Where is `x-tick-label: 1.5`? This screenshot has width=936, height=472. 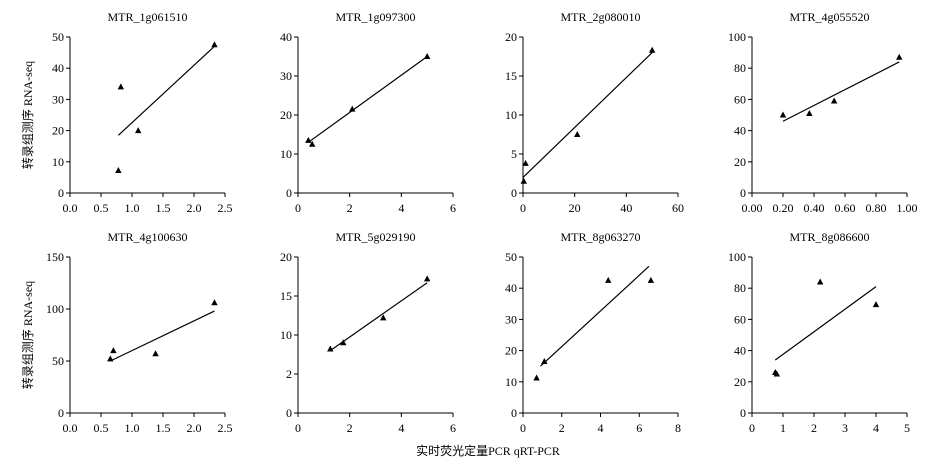
x-tick-label: 1.5 is located at coordinates (163, 208).